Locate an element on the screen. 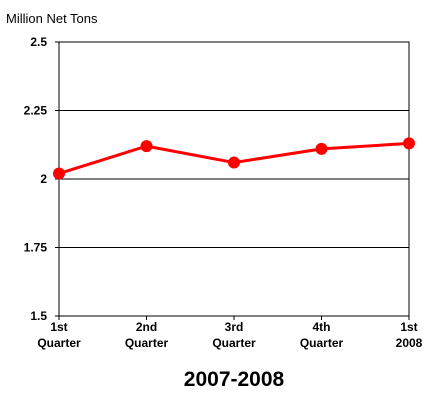 The image size is (431, 394). series-markers is located at coordinates (234, 158).